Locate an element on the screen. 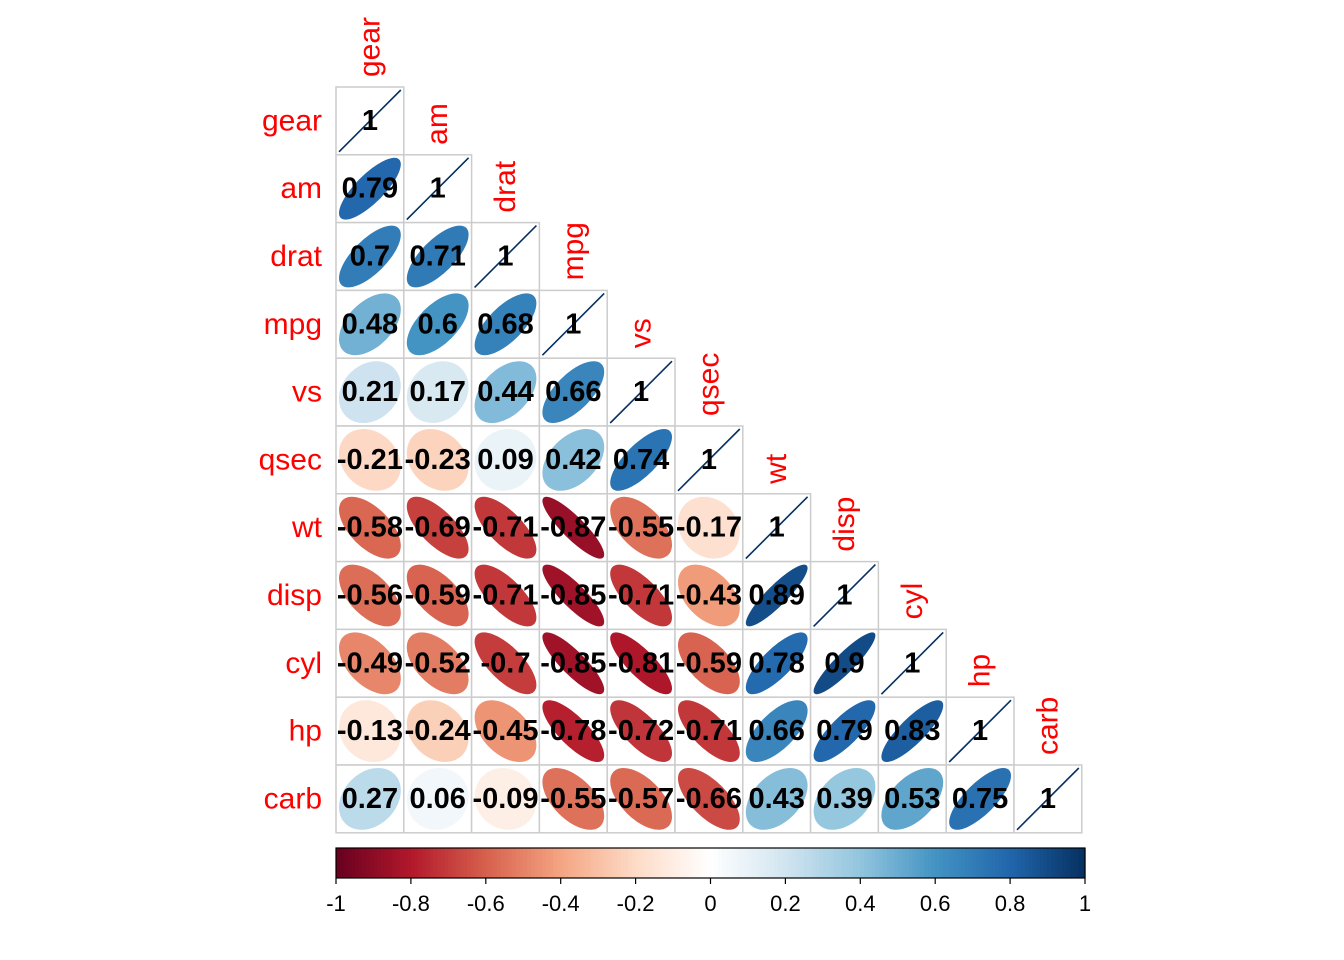 The height and width of the screenshot is (960, 1344). cell-qsec-vs: 0.74 is located at coordinates (641, 460).